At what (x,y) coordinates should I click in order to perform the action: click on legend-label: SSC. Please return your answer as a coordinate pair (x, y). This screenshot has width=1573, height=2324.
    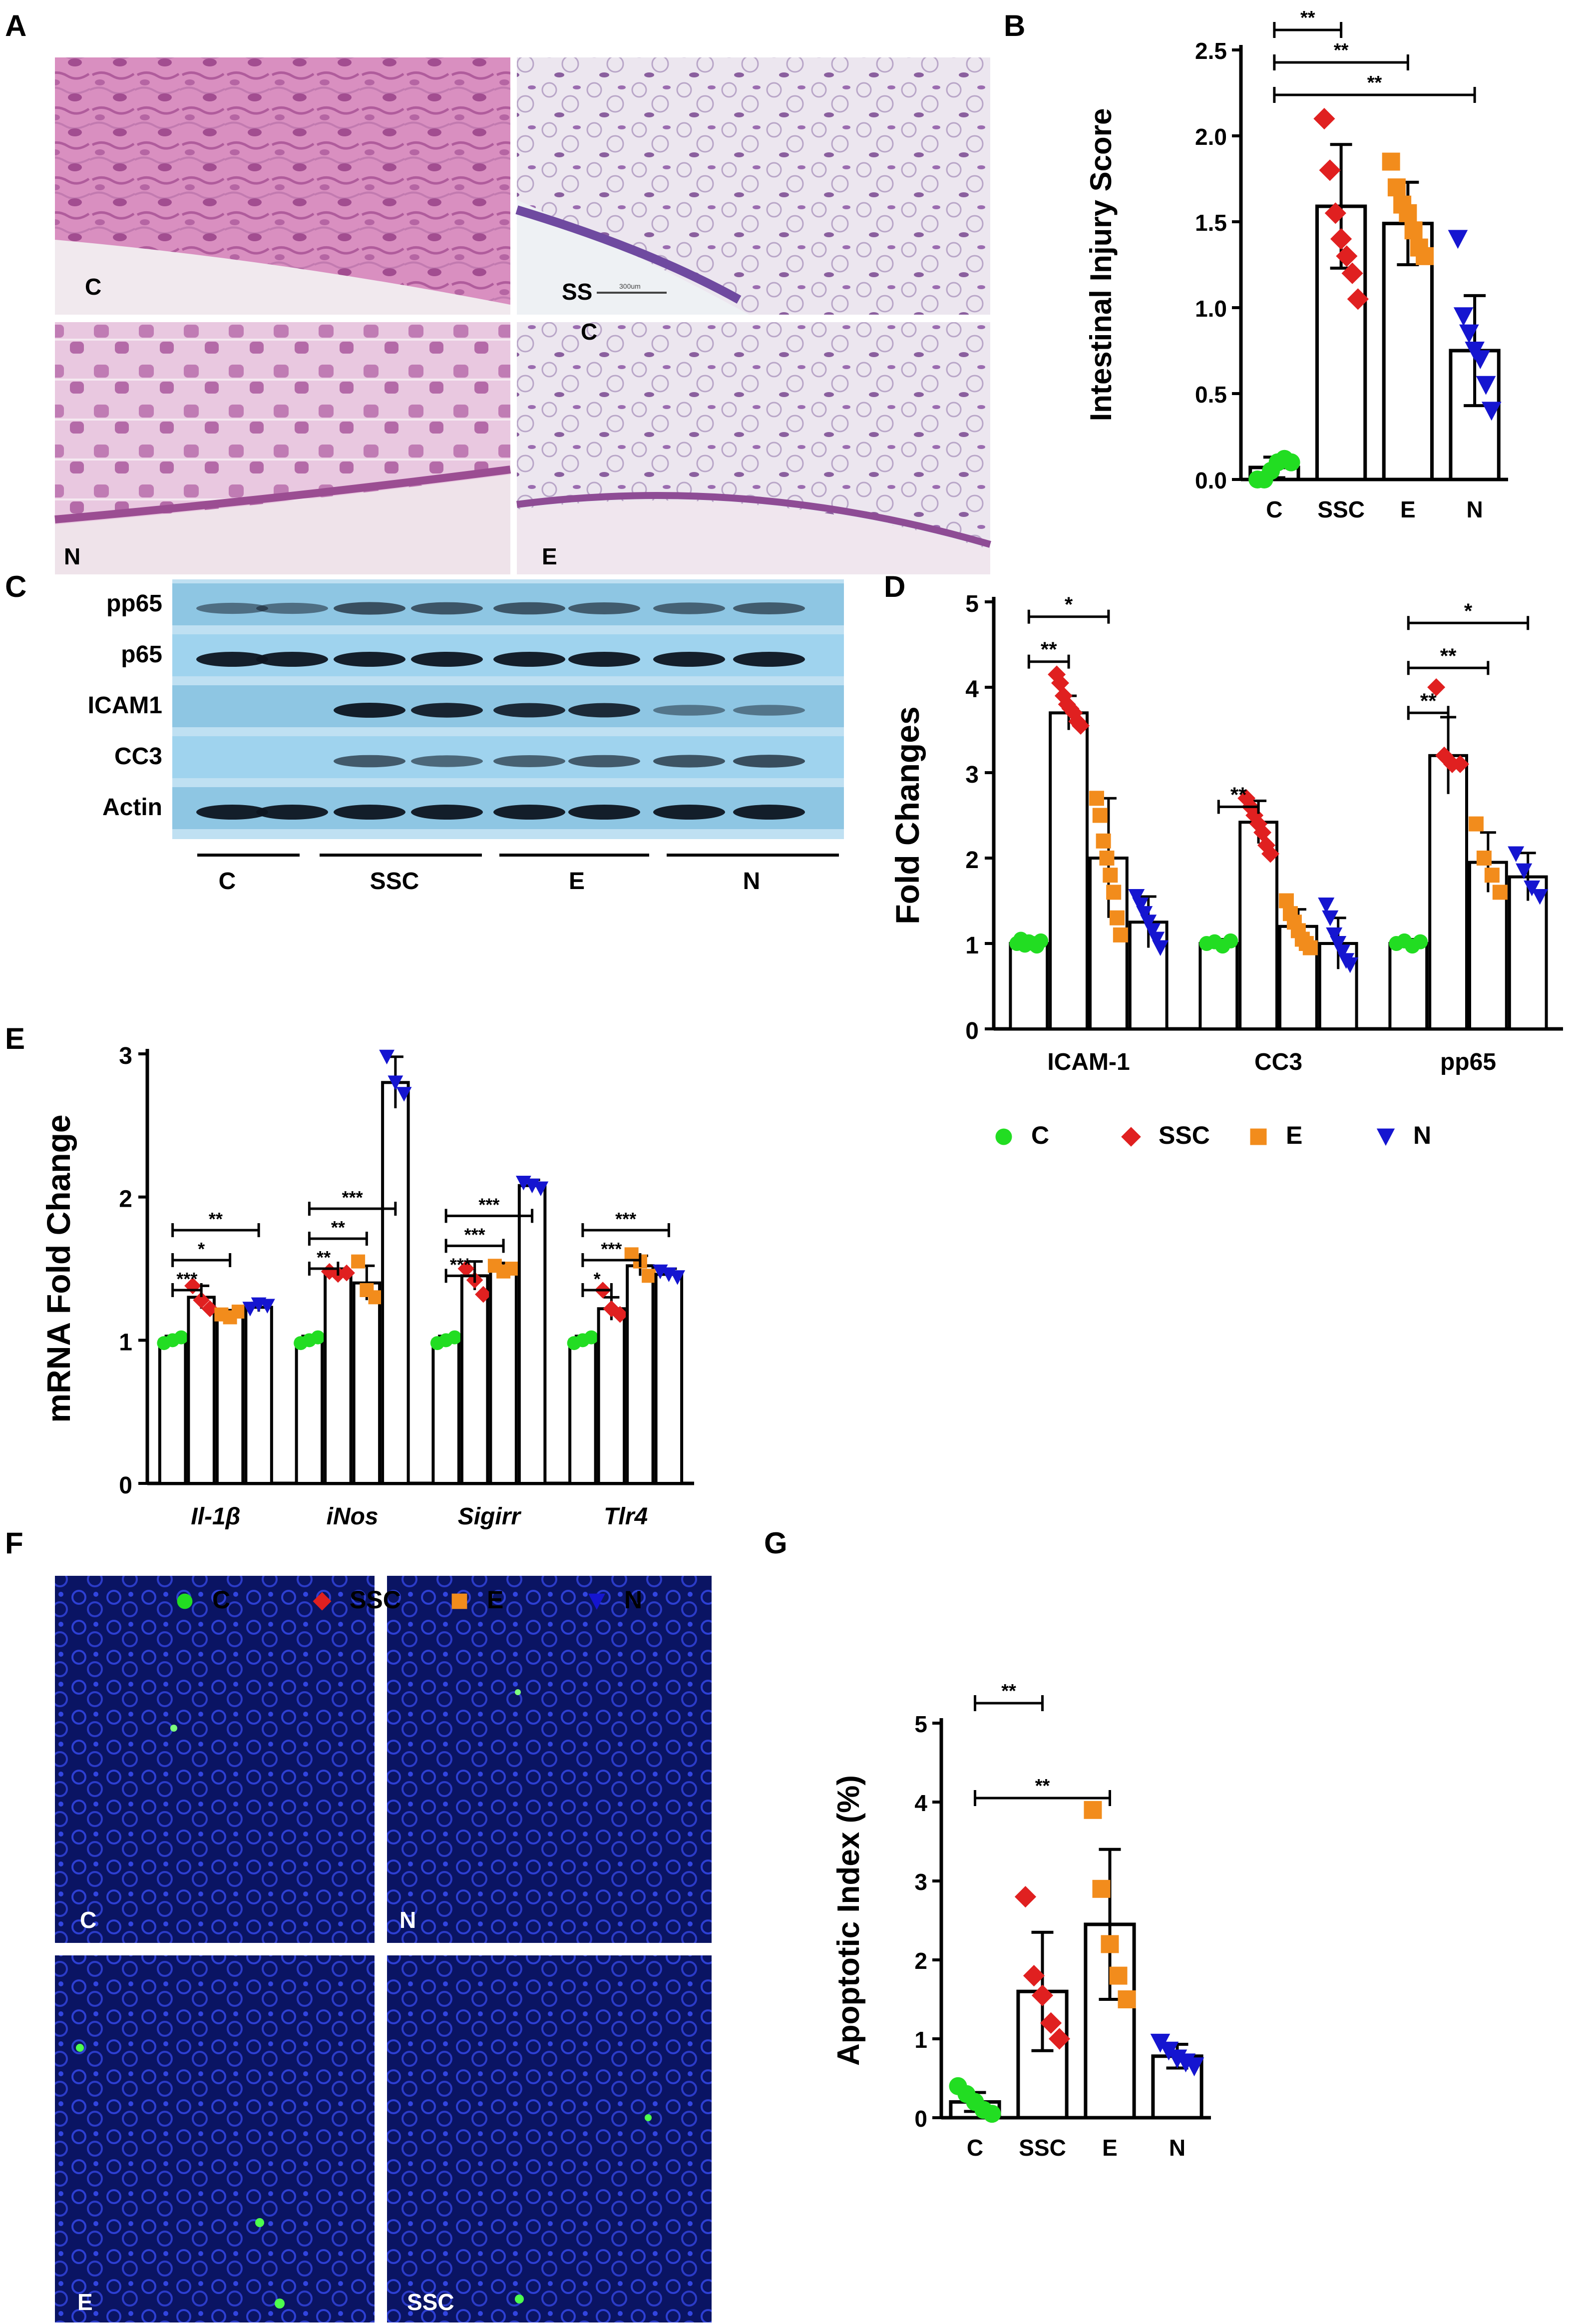
    Looking at the image, I should click on (1185, 1135).